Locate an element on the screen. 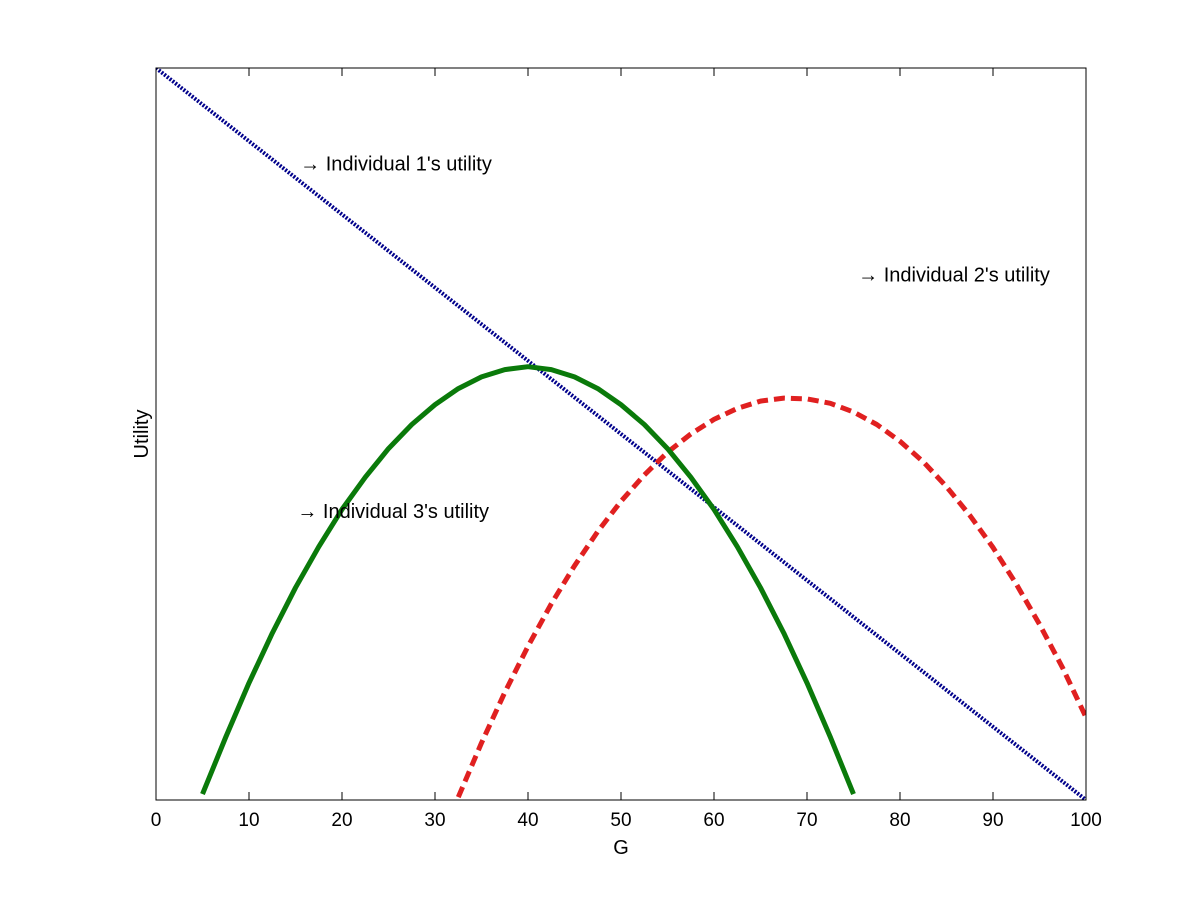 The image size is (1200, 900). annotation-label: → Individual 2's utility is located at coordinates (954, 276).